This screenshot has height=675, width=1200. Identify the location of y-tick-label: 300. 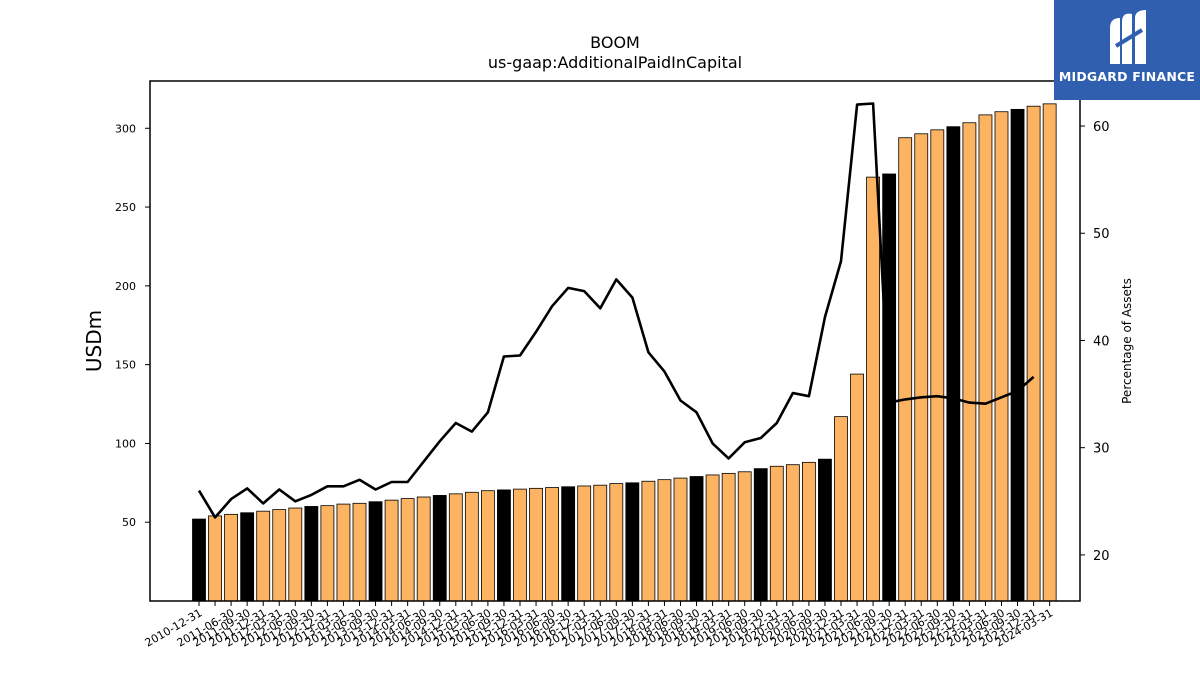
(125, 128).